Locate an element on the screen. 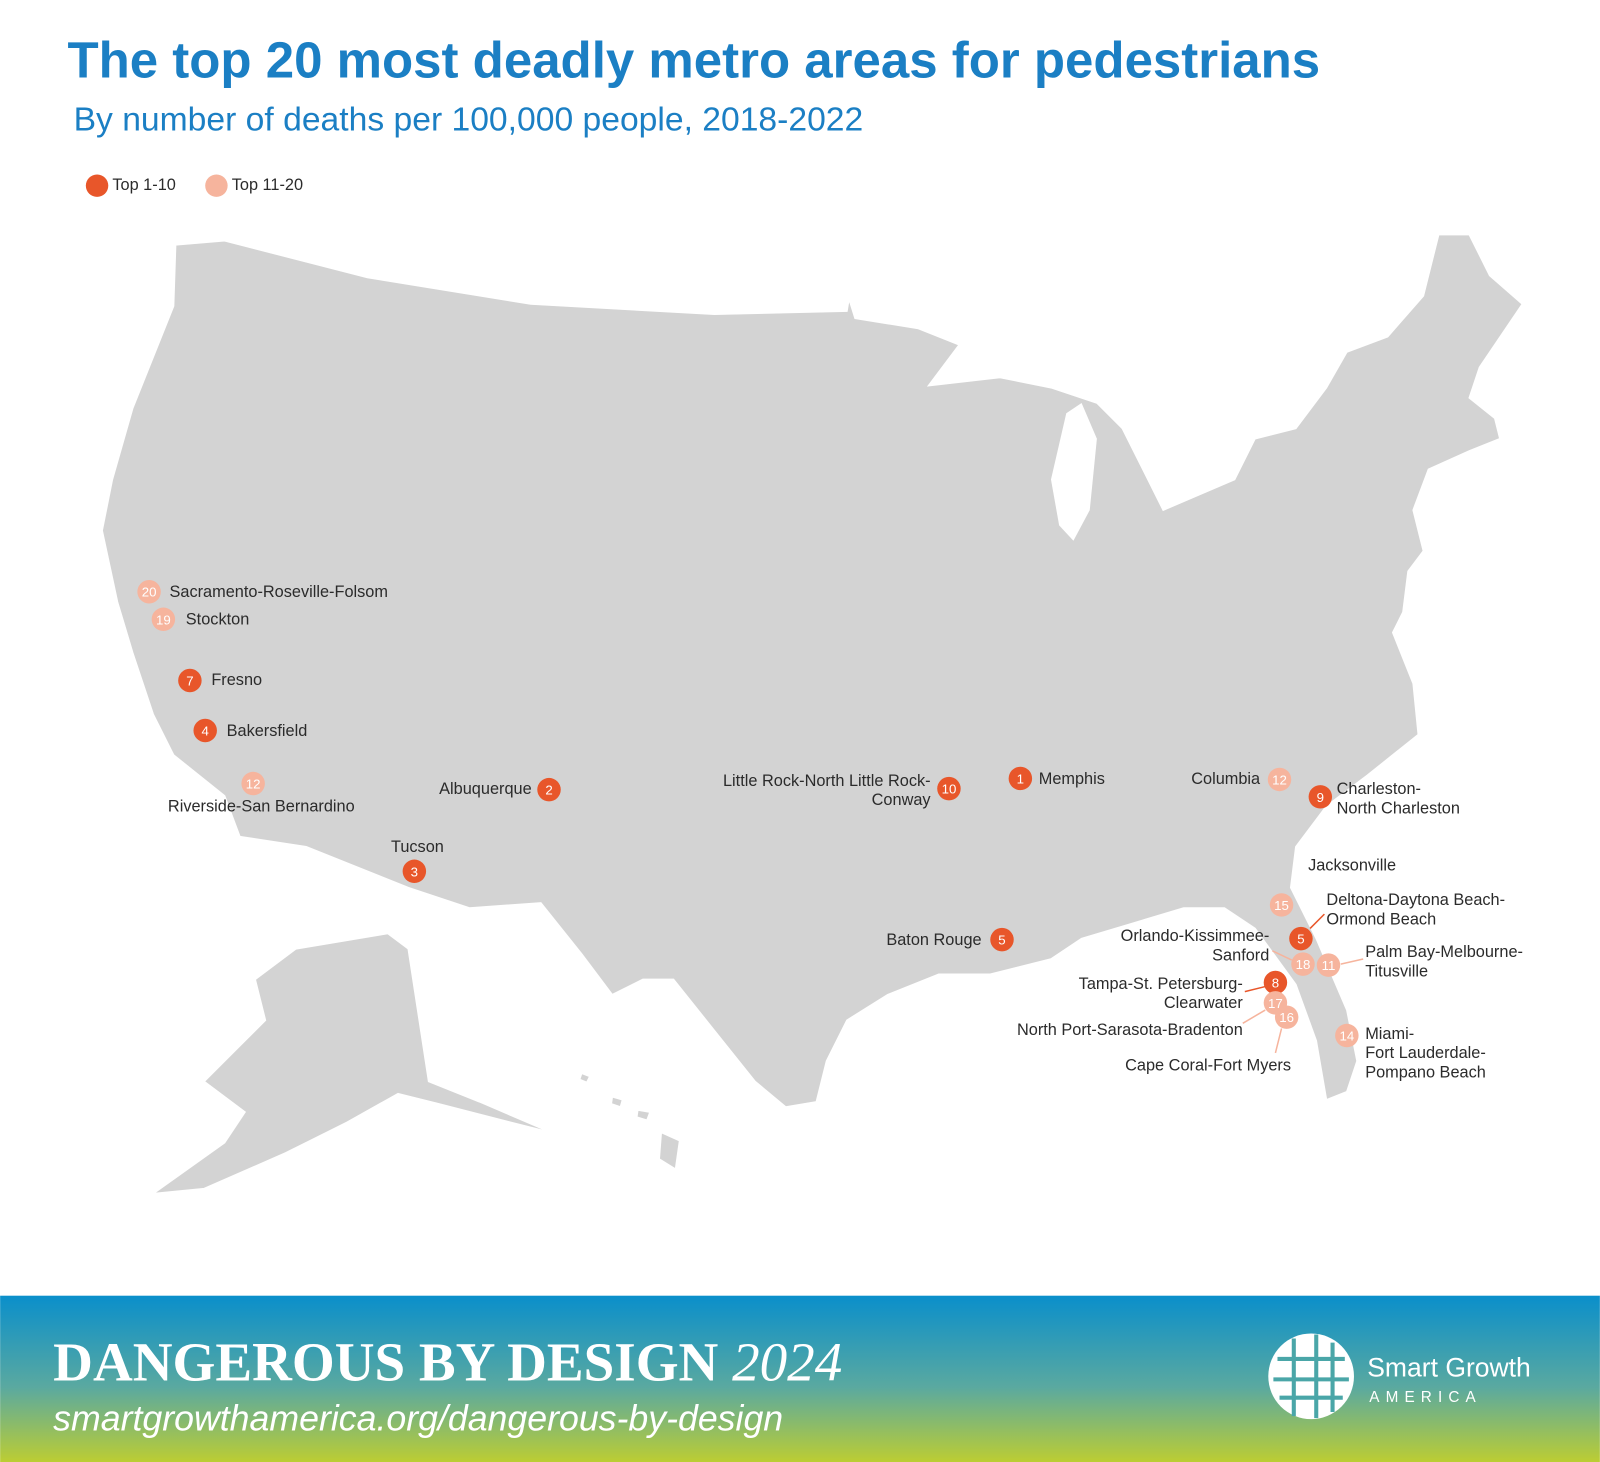 This screenshot has width=1600, height=1462. metro: 15 Jacksonville is located at coordinates (1332, 886).